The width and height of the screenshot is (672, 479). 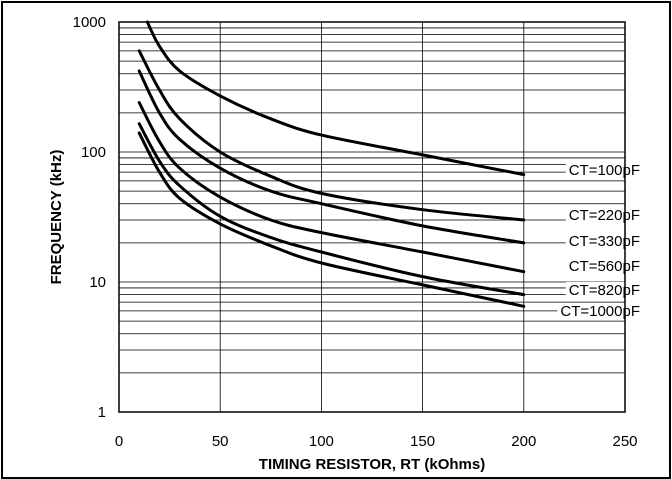 What do you see at coordinates (97, 282) in the screenshot?
I see `y-tick-label-1: 10` at bounding box center [97, 282].